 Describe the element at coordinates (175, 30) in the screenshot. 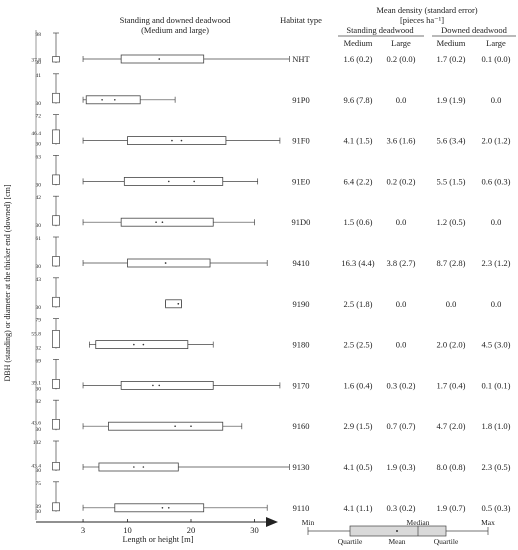

I see `chart-subtitle: (Medium and large)` at that location.